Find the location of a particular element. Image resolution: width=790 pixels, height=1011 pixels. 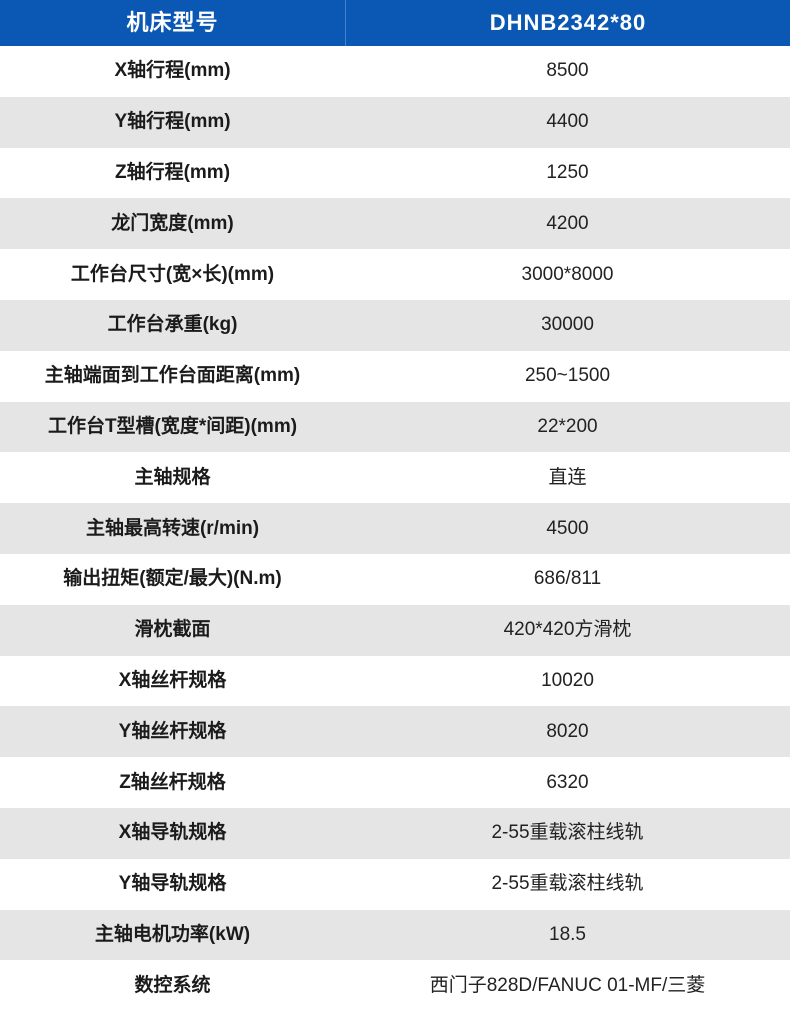

table-row: Y轴行程(mm) 4400 is located at coordinates (395, 122).